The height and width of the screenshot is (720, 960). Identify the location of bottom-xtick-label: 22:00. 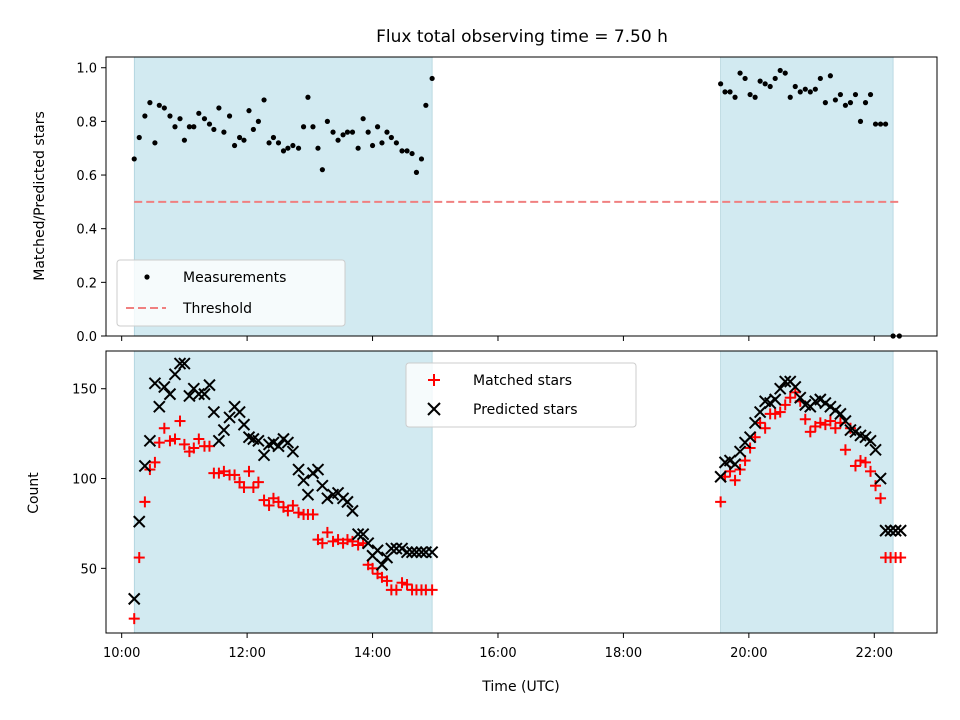
(874, 653).